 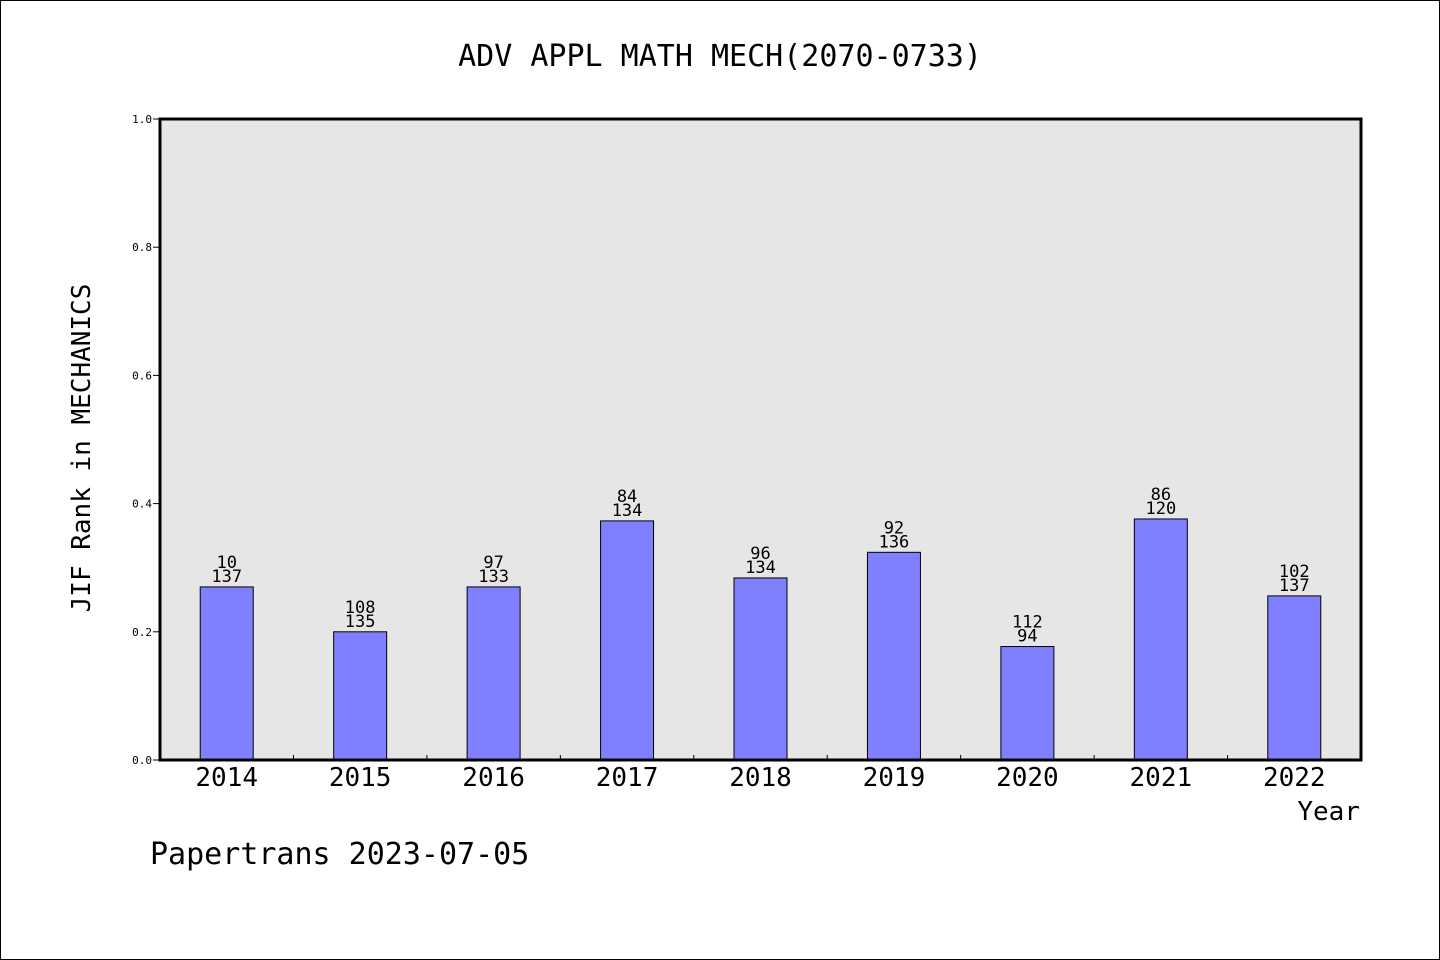 I want to click on x-axis-ticks: 2014 2015 2016 2017 2018 2019 2020 2021 2022, so click(x=760, y=774).